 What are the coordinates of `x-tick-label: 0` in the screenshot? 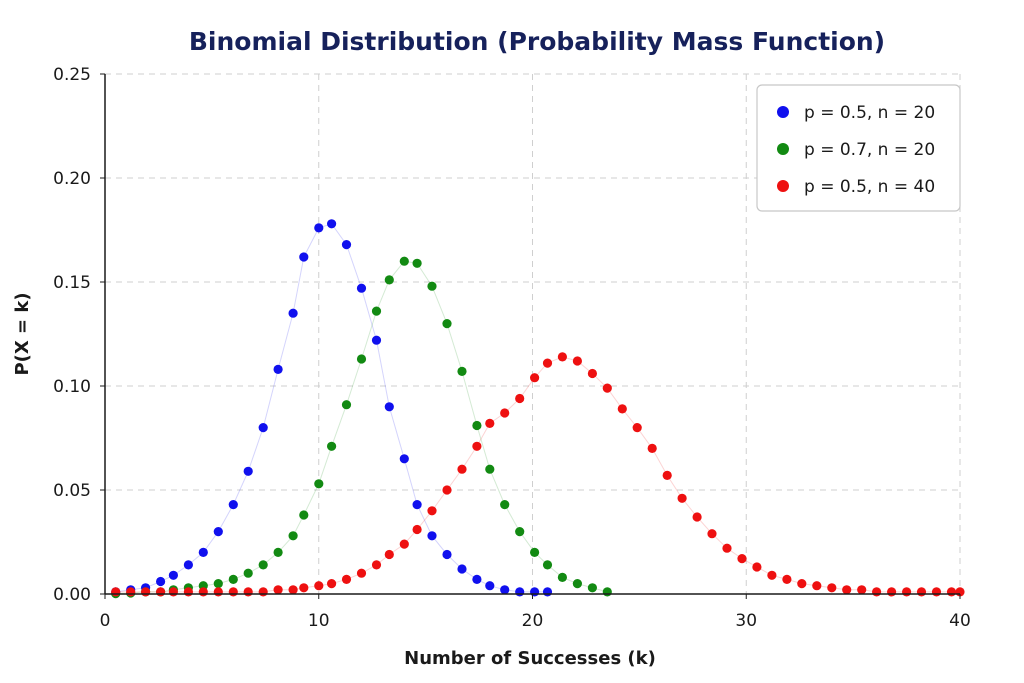 It's located at (105, 621).